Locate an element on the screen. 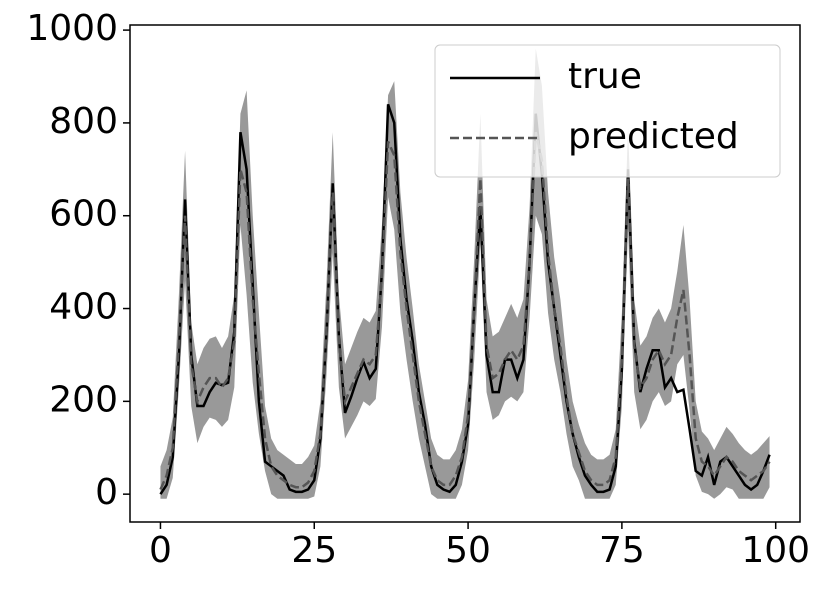 The width and height of the screenshot is (830, 594). x-tick-label: 75 is located at coordinates (622, 550).